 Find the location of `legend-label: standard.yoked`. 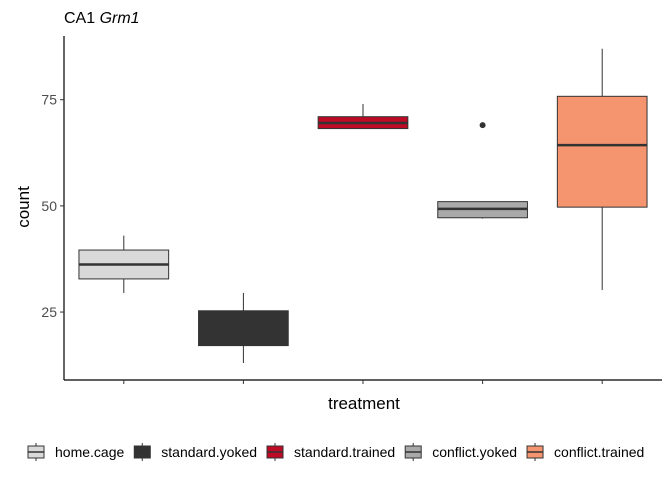

legend-label: standard.yoked is located at coordinates (209, 452).